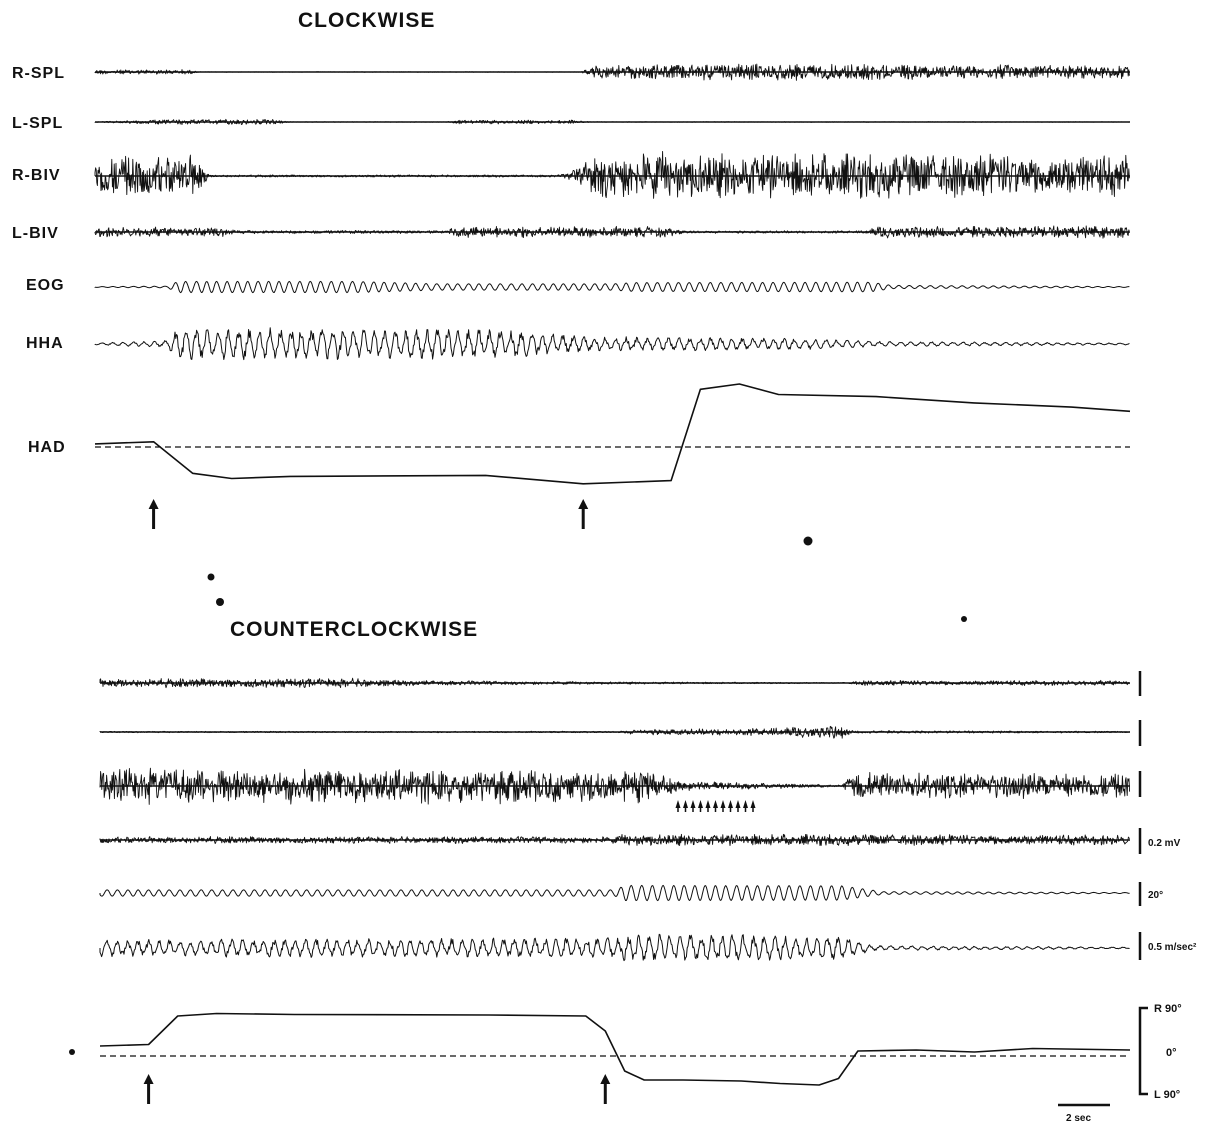 This screenshot has width=1227, height=1127. What do you see at coordinates (1143, 1051) in the screenshot?
I see `scale-bar-had` at bounding box center [1143, 1051].